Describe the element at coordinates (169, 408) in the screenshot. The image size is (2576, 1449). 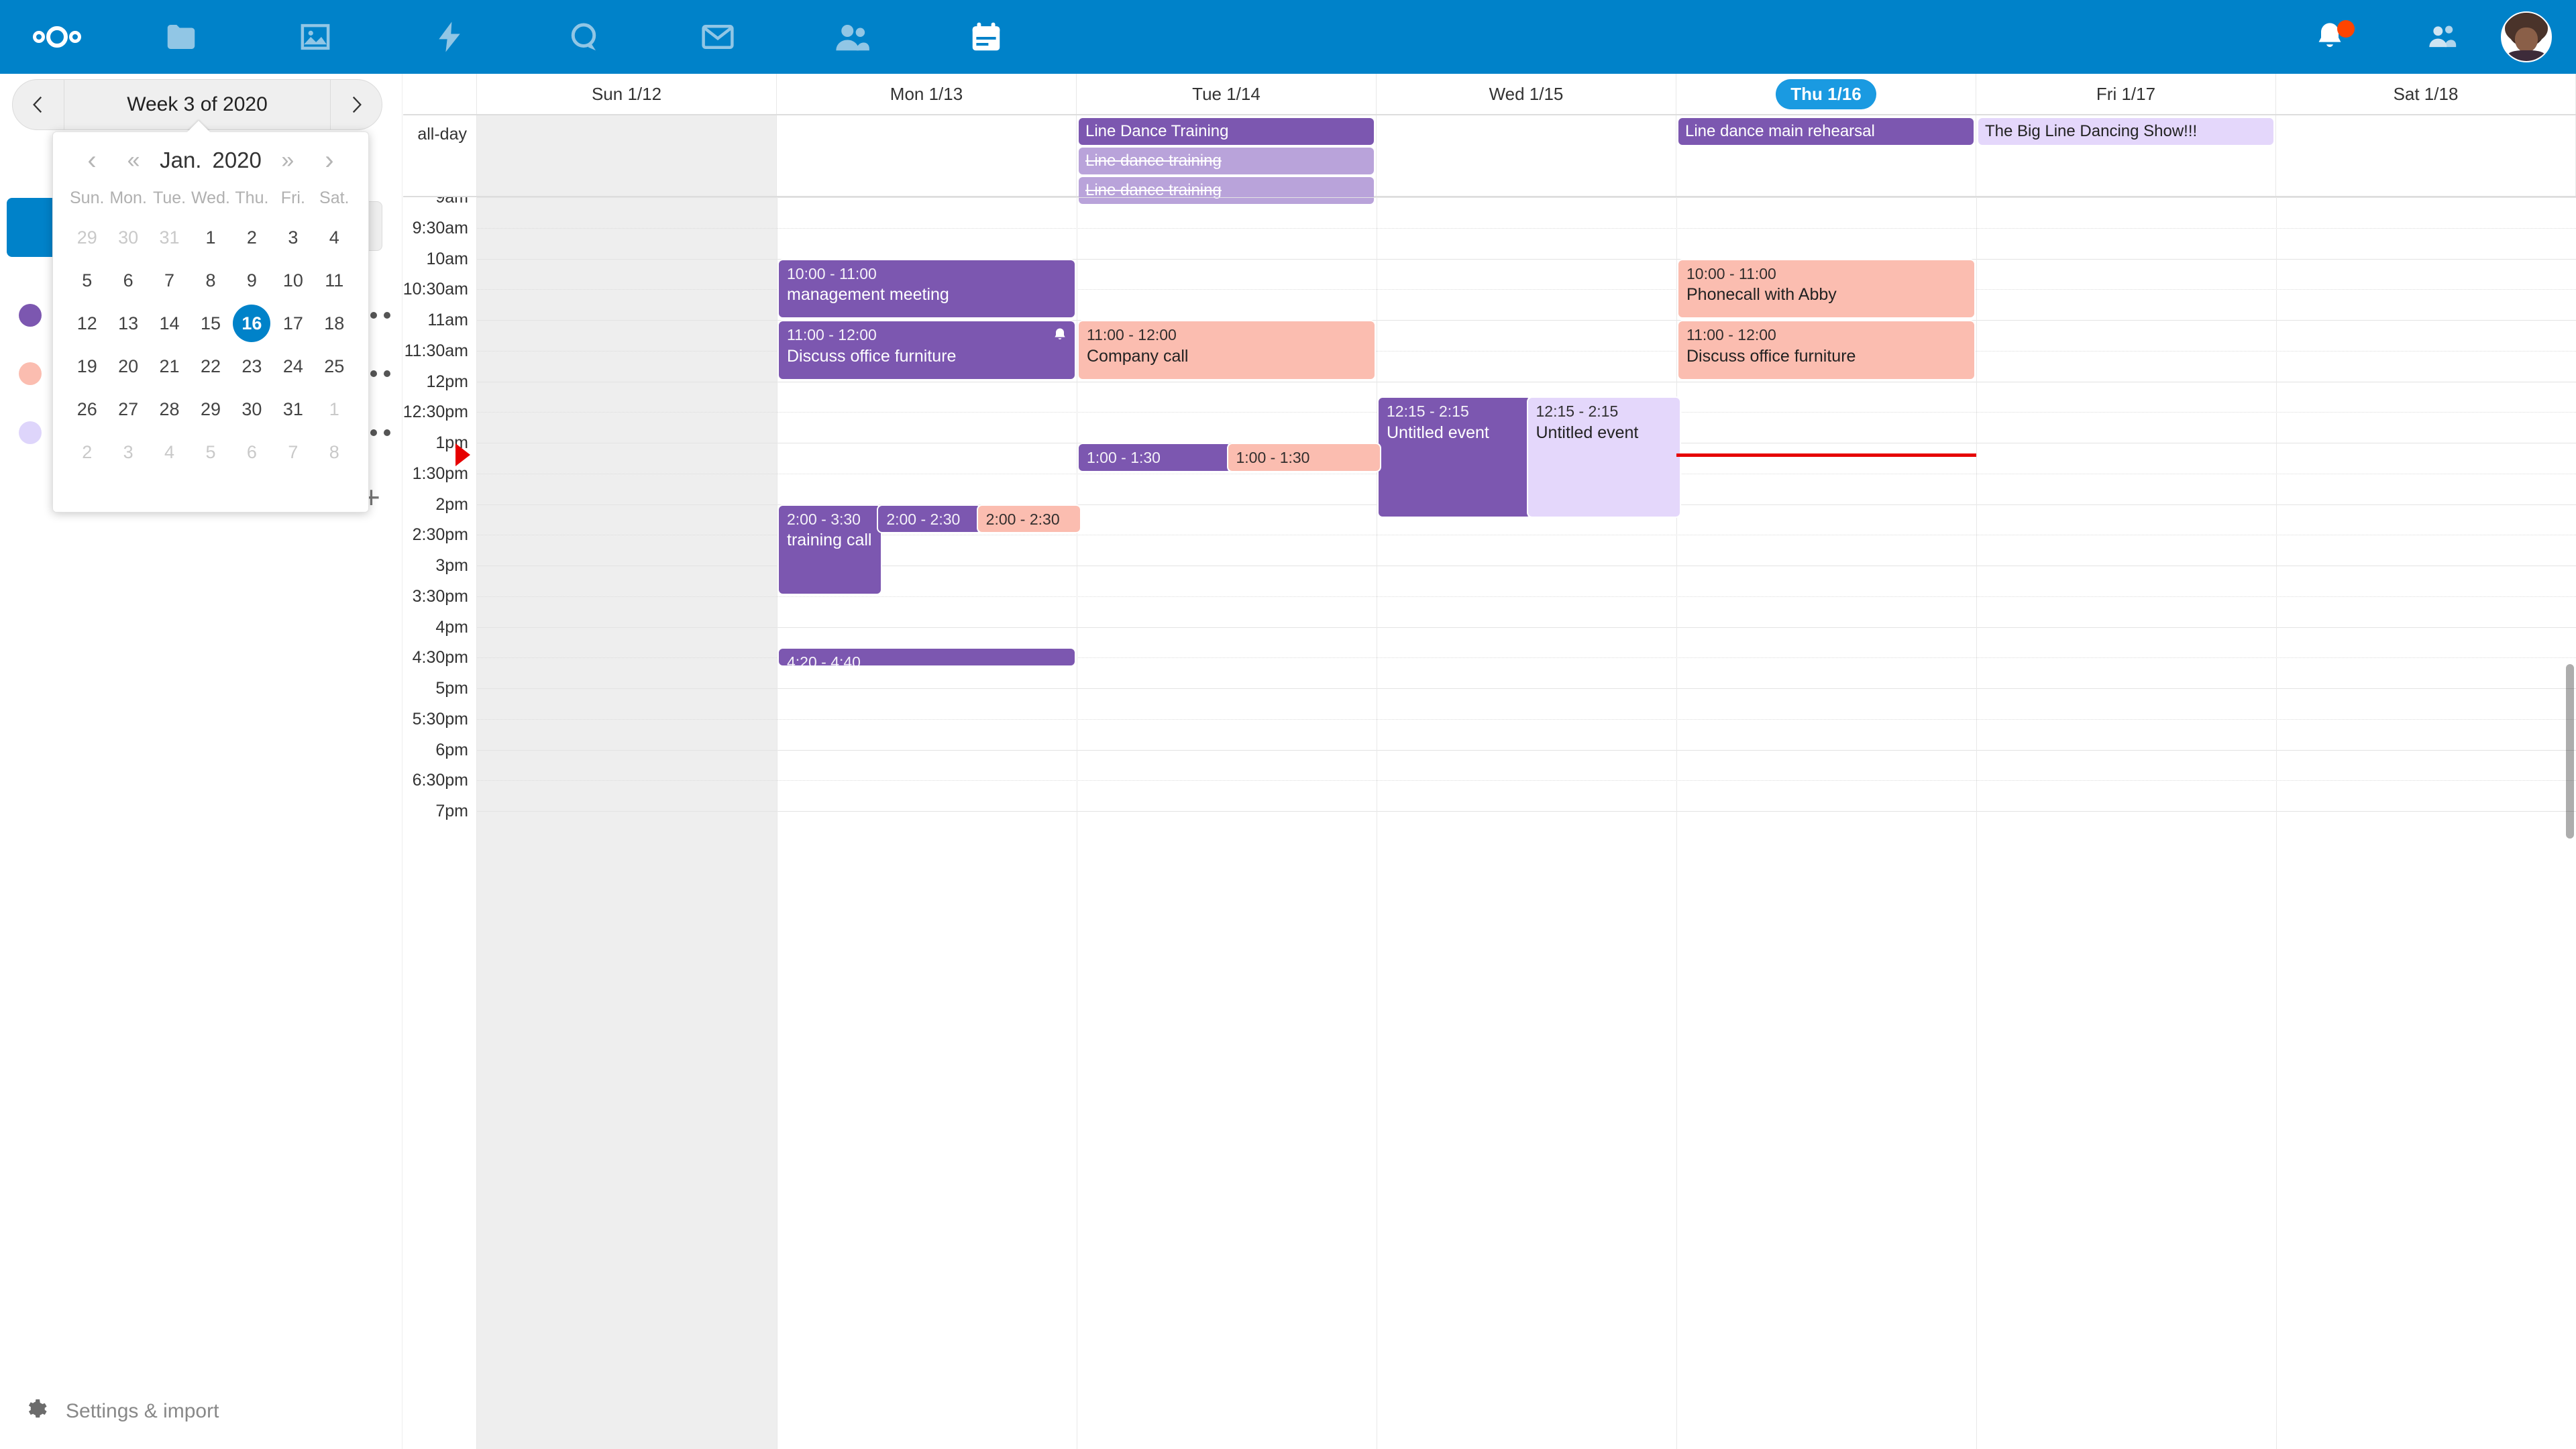
I see `date-picker-day: 28` at that location.